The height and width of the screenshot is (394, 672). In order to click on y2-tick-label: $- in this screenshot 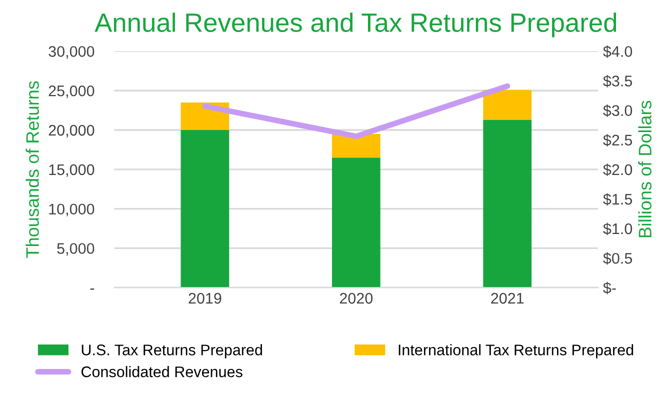, I will do `click(609, 288)`.